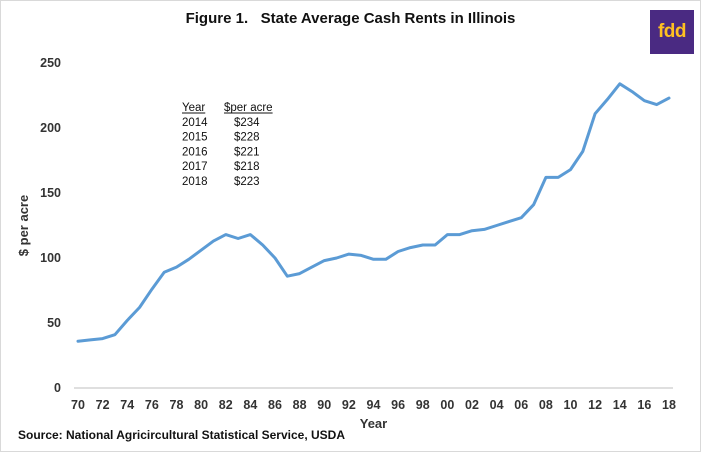 The width and height of the screenshot is (701, 452). What do you see at coordinates (193, 108) in the screenshot?
I see `inset-table-header: Year` at bounding box center [193, 108].